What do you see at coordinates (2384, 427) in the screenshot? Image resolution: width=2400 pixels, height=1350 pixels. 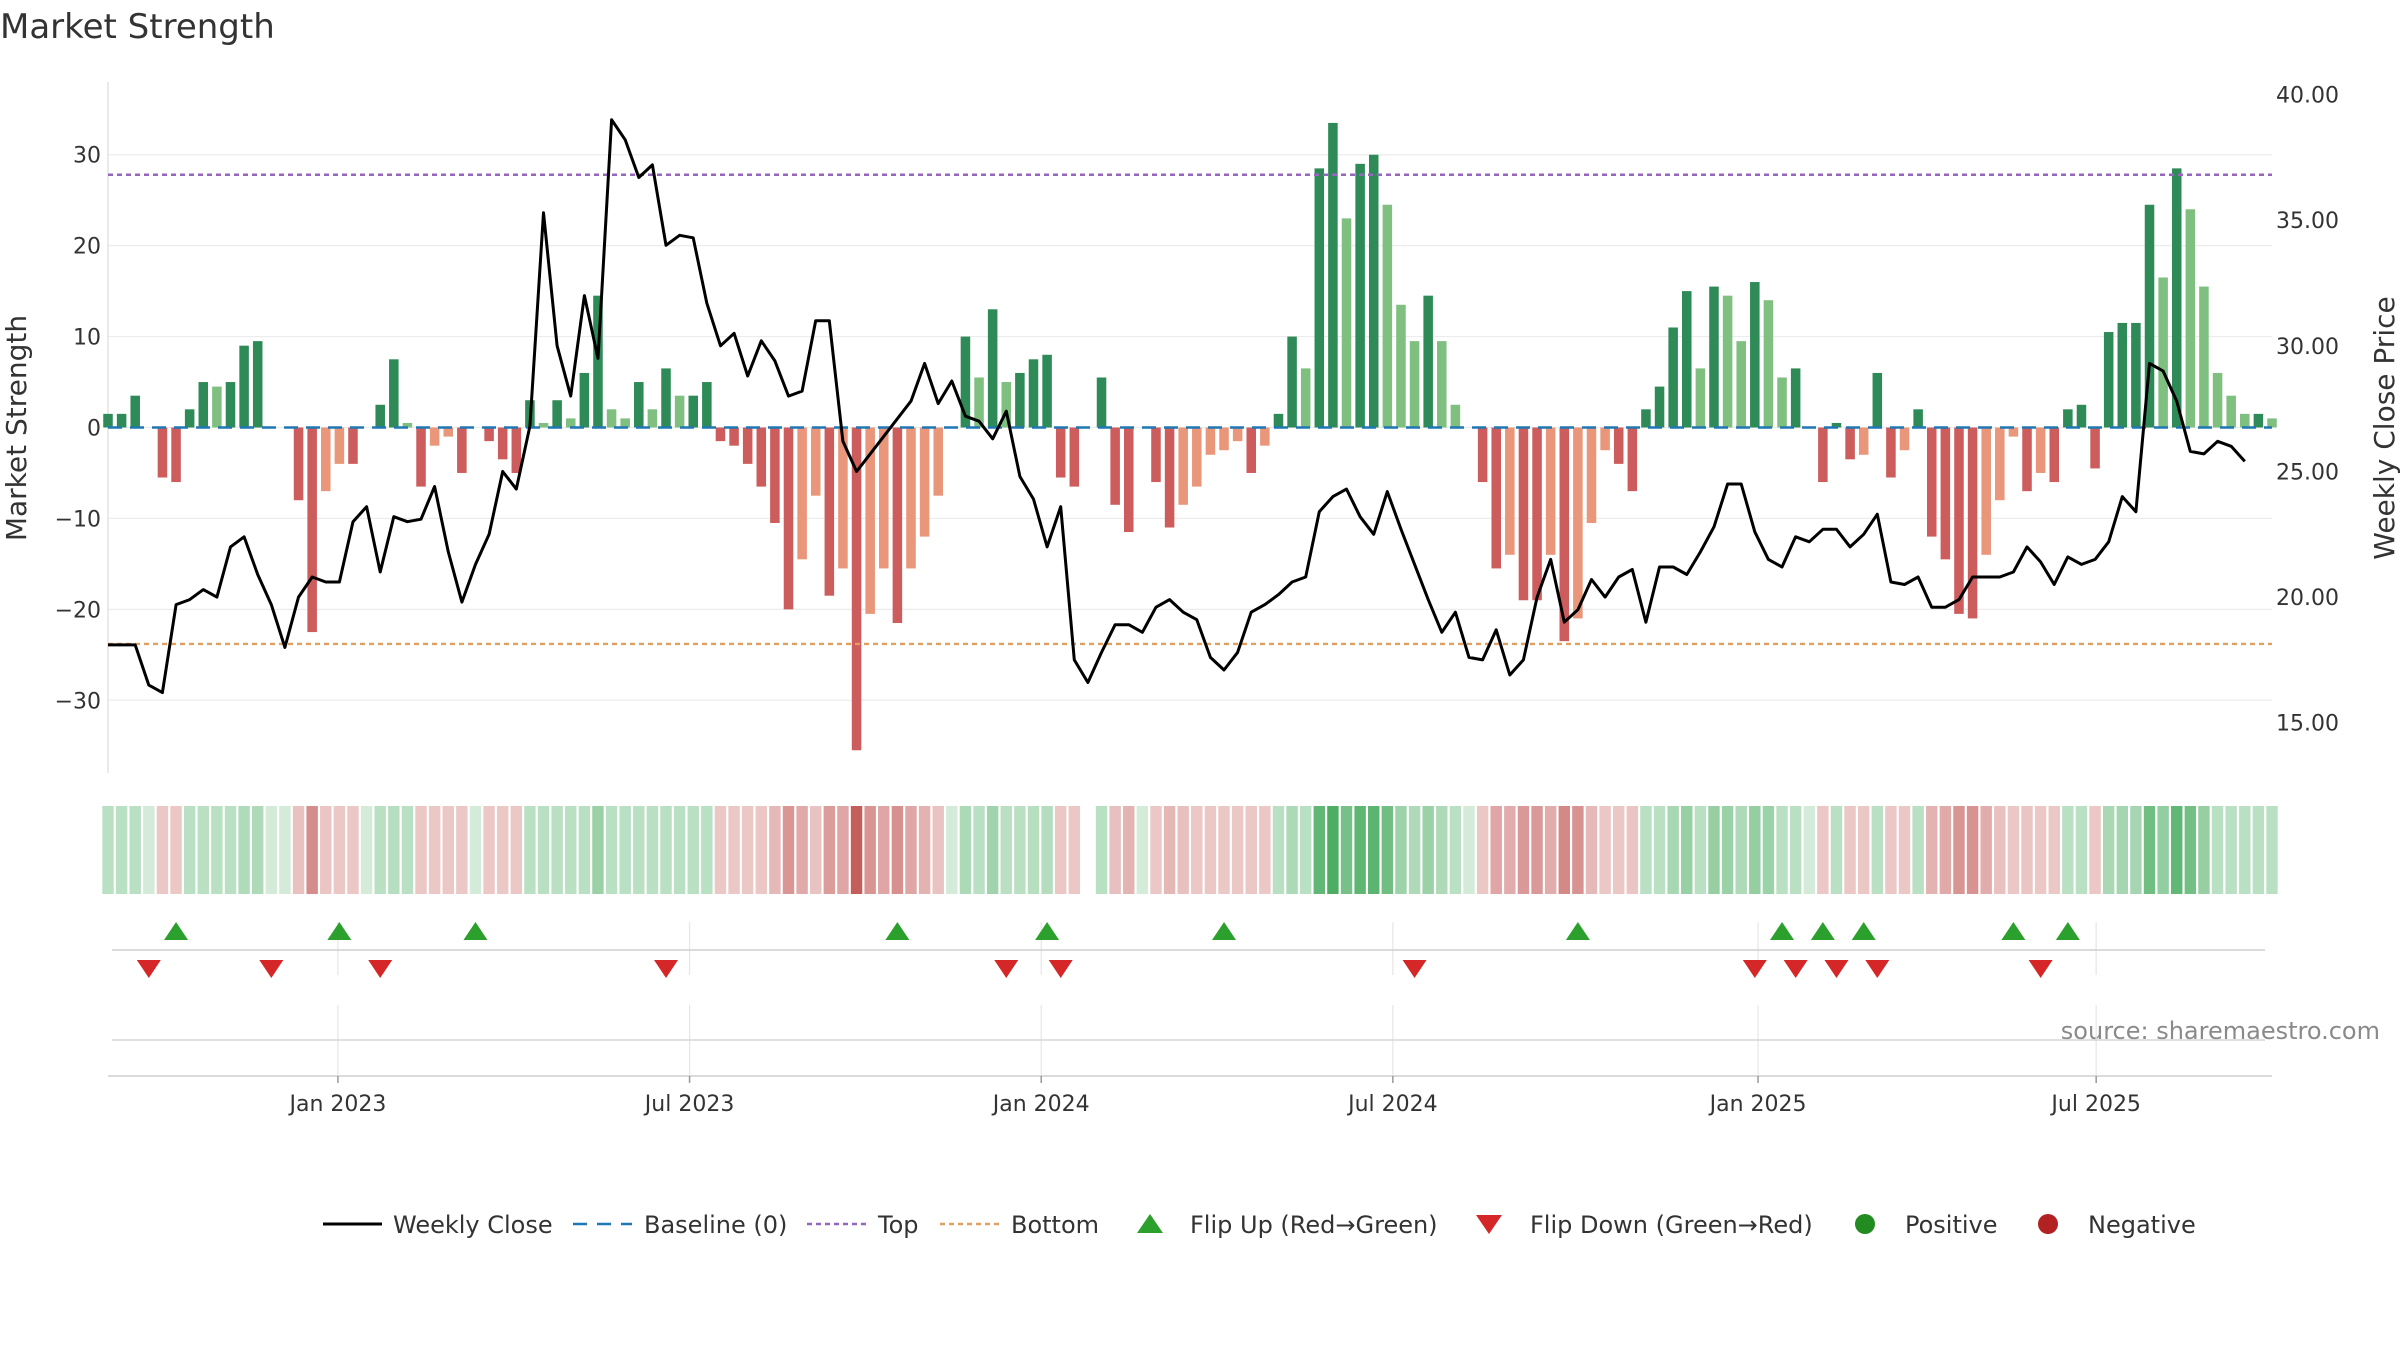 I see `y2-axis-label: Weekly Close Price` at bounding box center [2384, 427].